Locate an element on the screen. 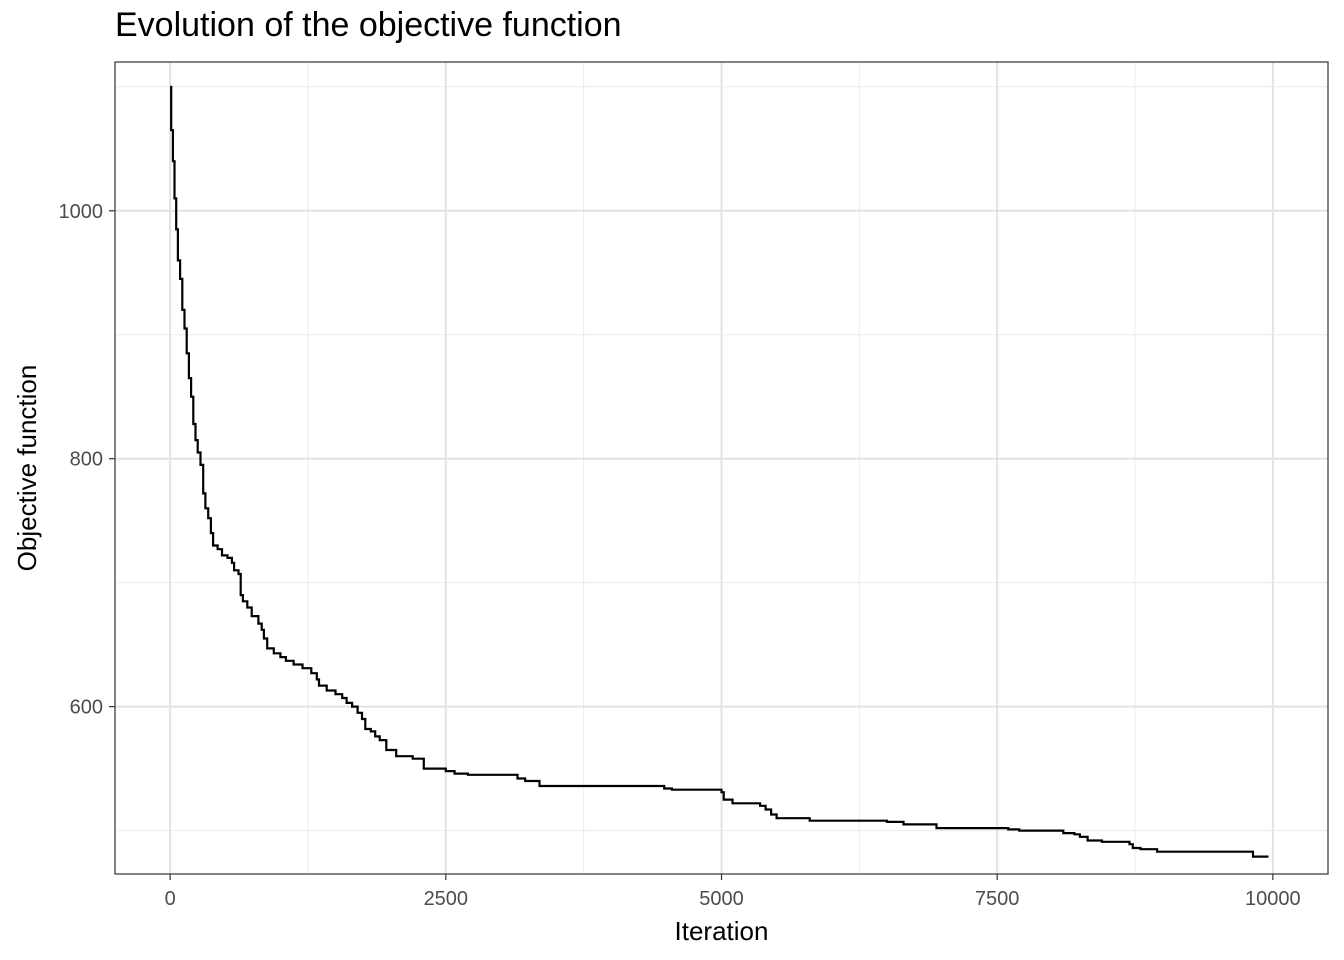 The width and height of the screenshot is (1344, 960). x-tick-label: 0 is located at coordinates (170, 899).